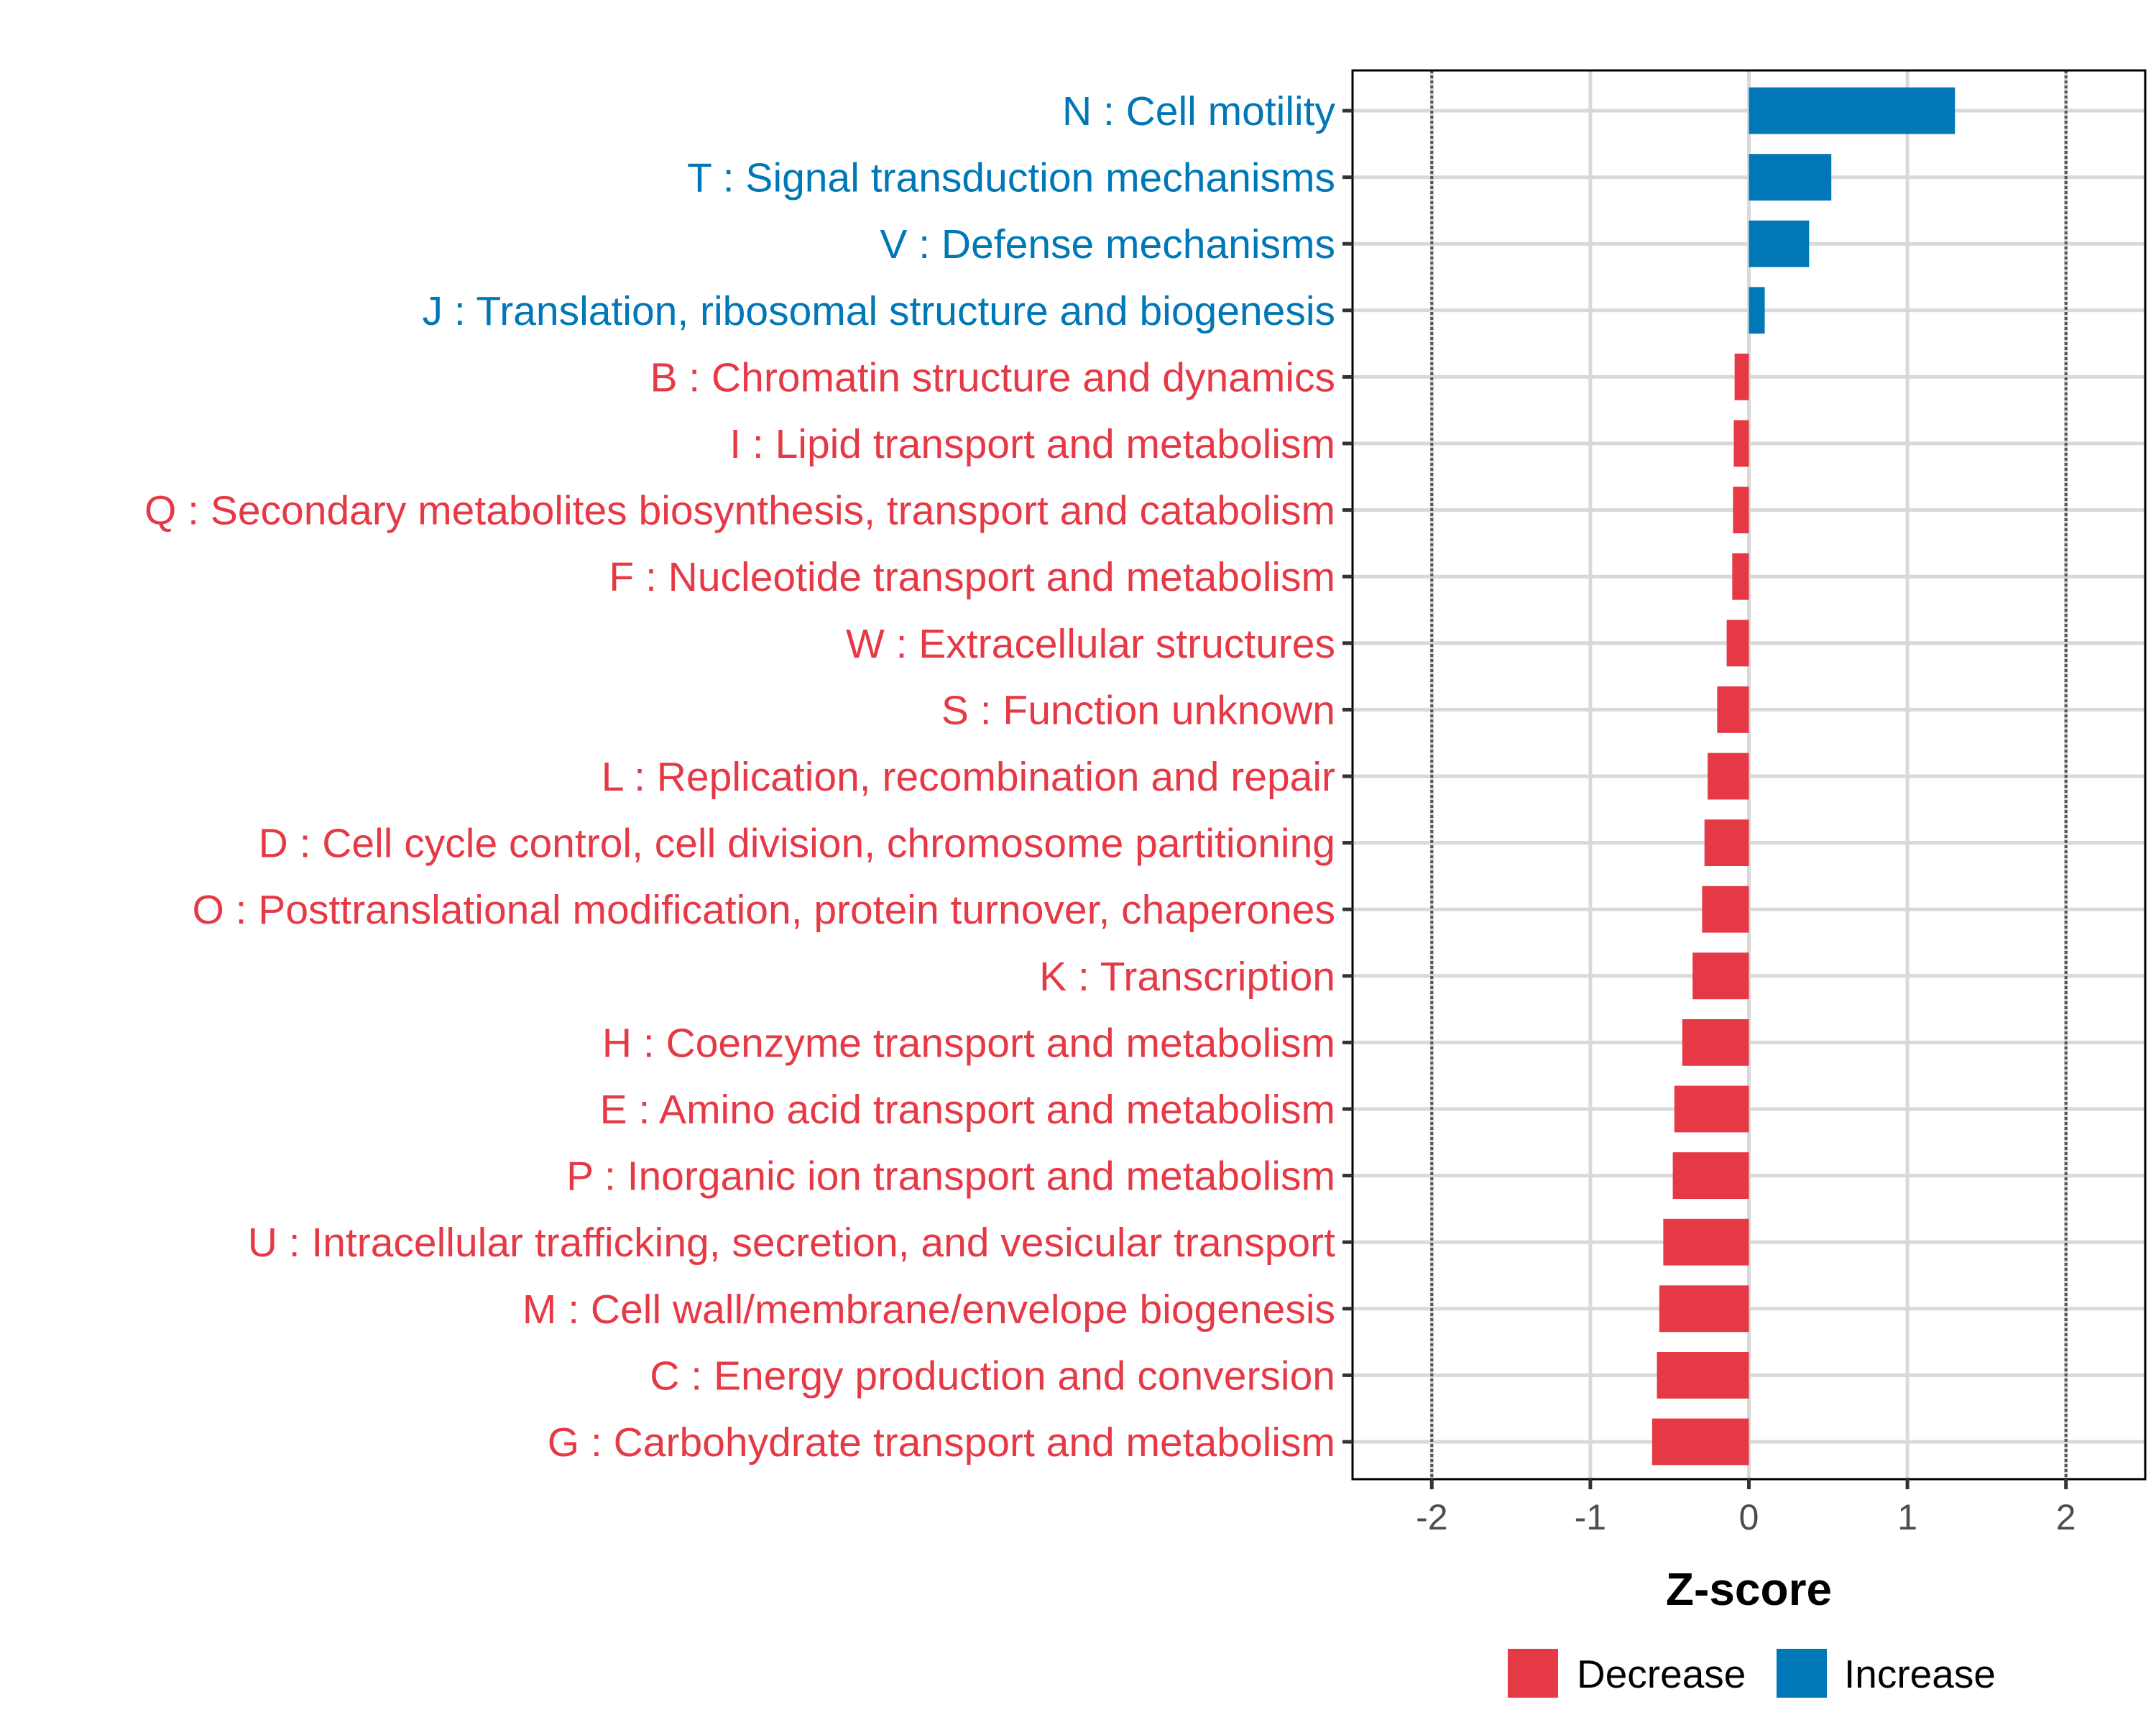 The height and width of the screenshot is (1725, 2156). Describe the element at coordinates (1138, 710) in the screenshot. I see `category-label: S : Function unknown` at that location.